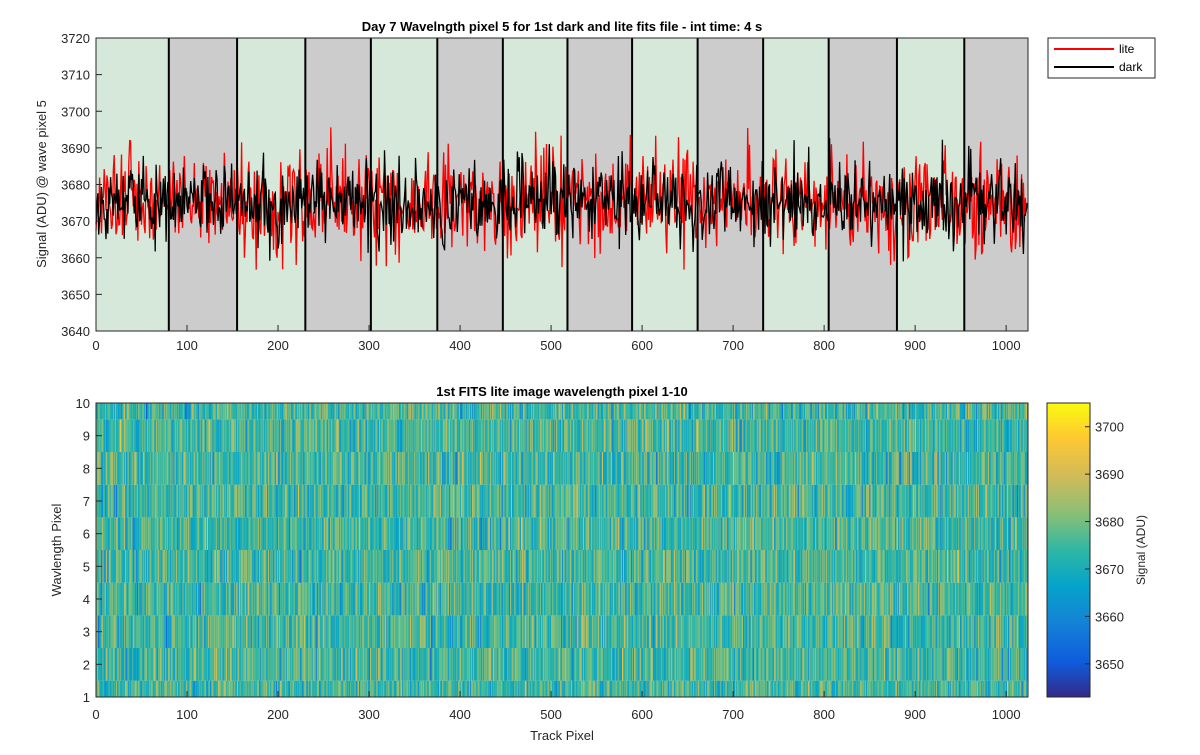  What do you see at coordinates (75, 331) in the screenshot?
I see `top-y-tick-label: 3640` at bounding box center [75, 331].